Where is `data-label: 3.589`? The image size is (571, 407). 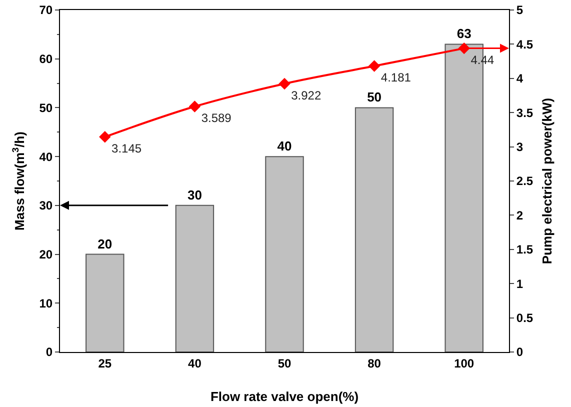
data-label: 3.589 is located at coordinates (216, 118).